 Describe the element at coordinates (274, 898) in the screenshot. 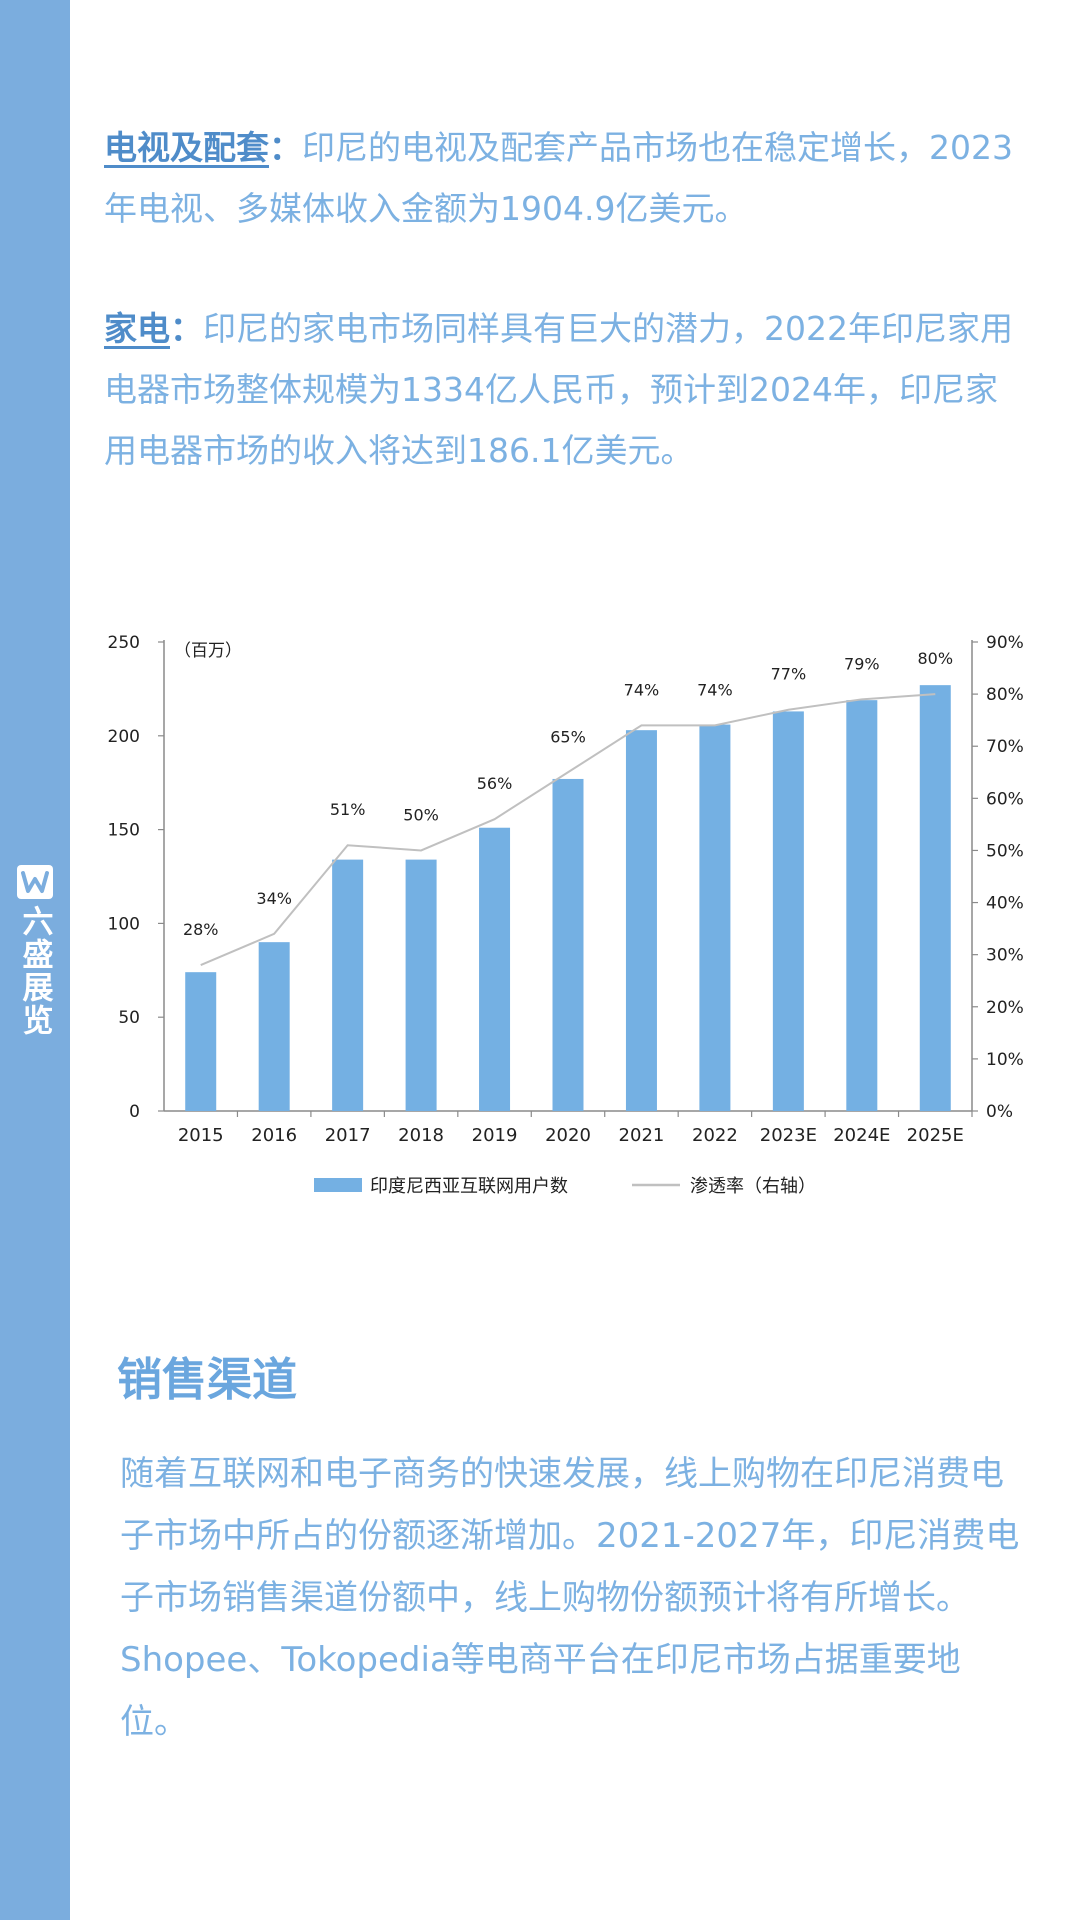

I see `penetration-data-label: 34%` at that location.